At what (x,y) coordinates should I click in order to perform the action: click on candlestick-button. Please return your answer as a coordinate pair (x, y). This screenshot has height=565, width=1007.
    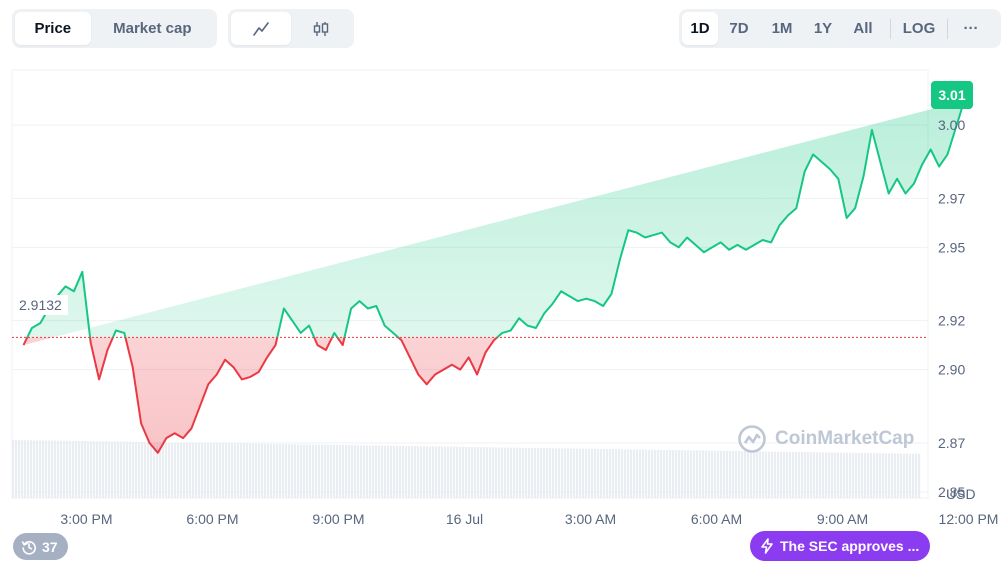
    Looking at the image, I should click on (321, 28).